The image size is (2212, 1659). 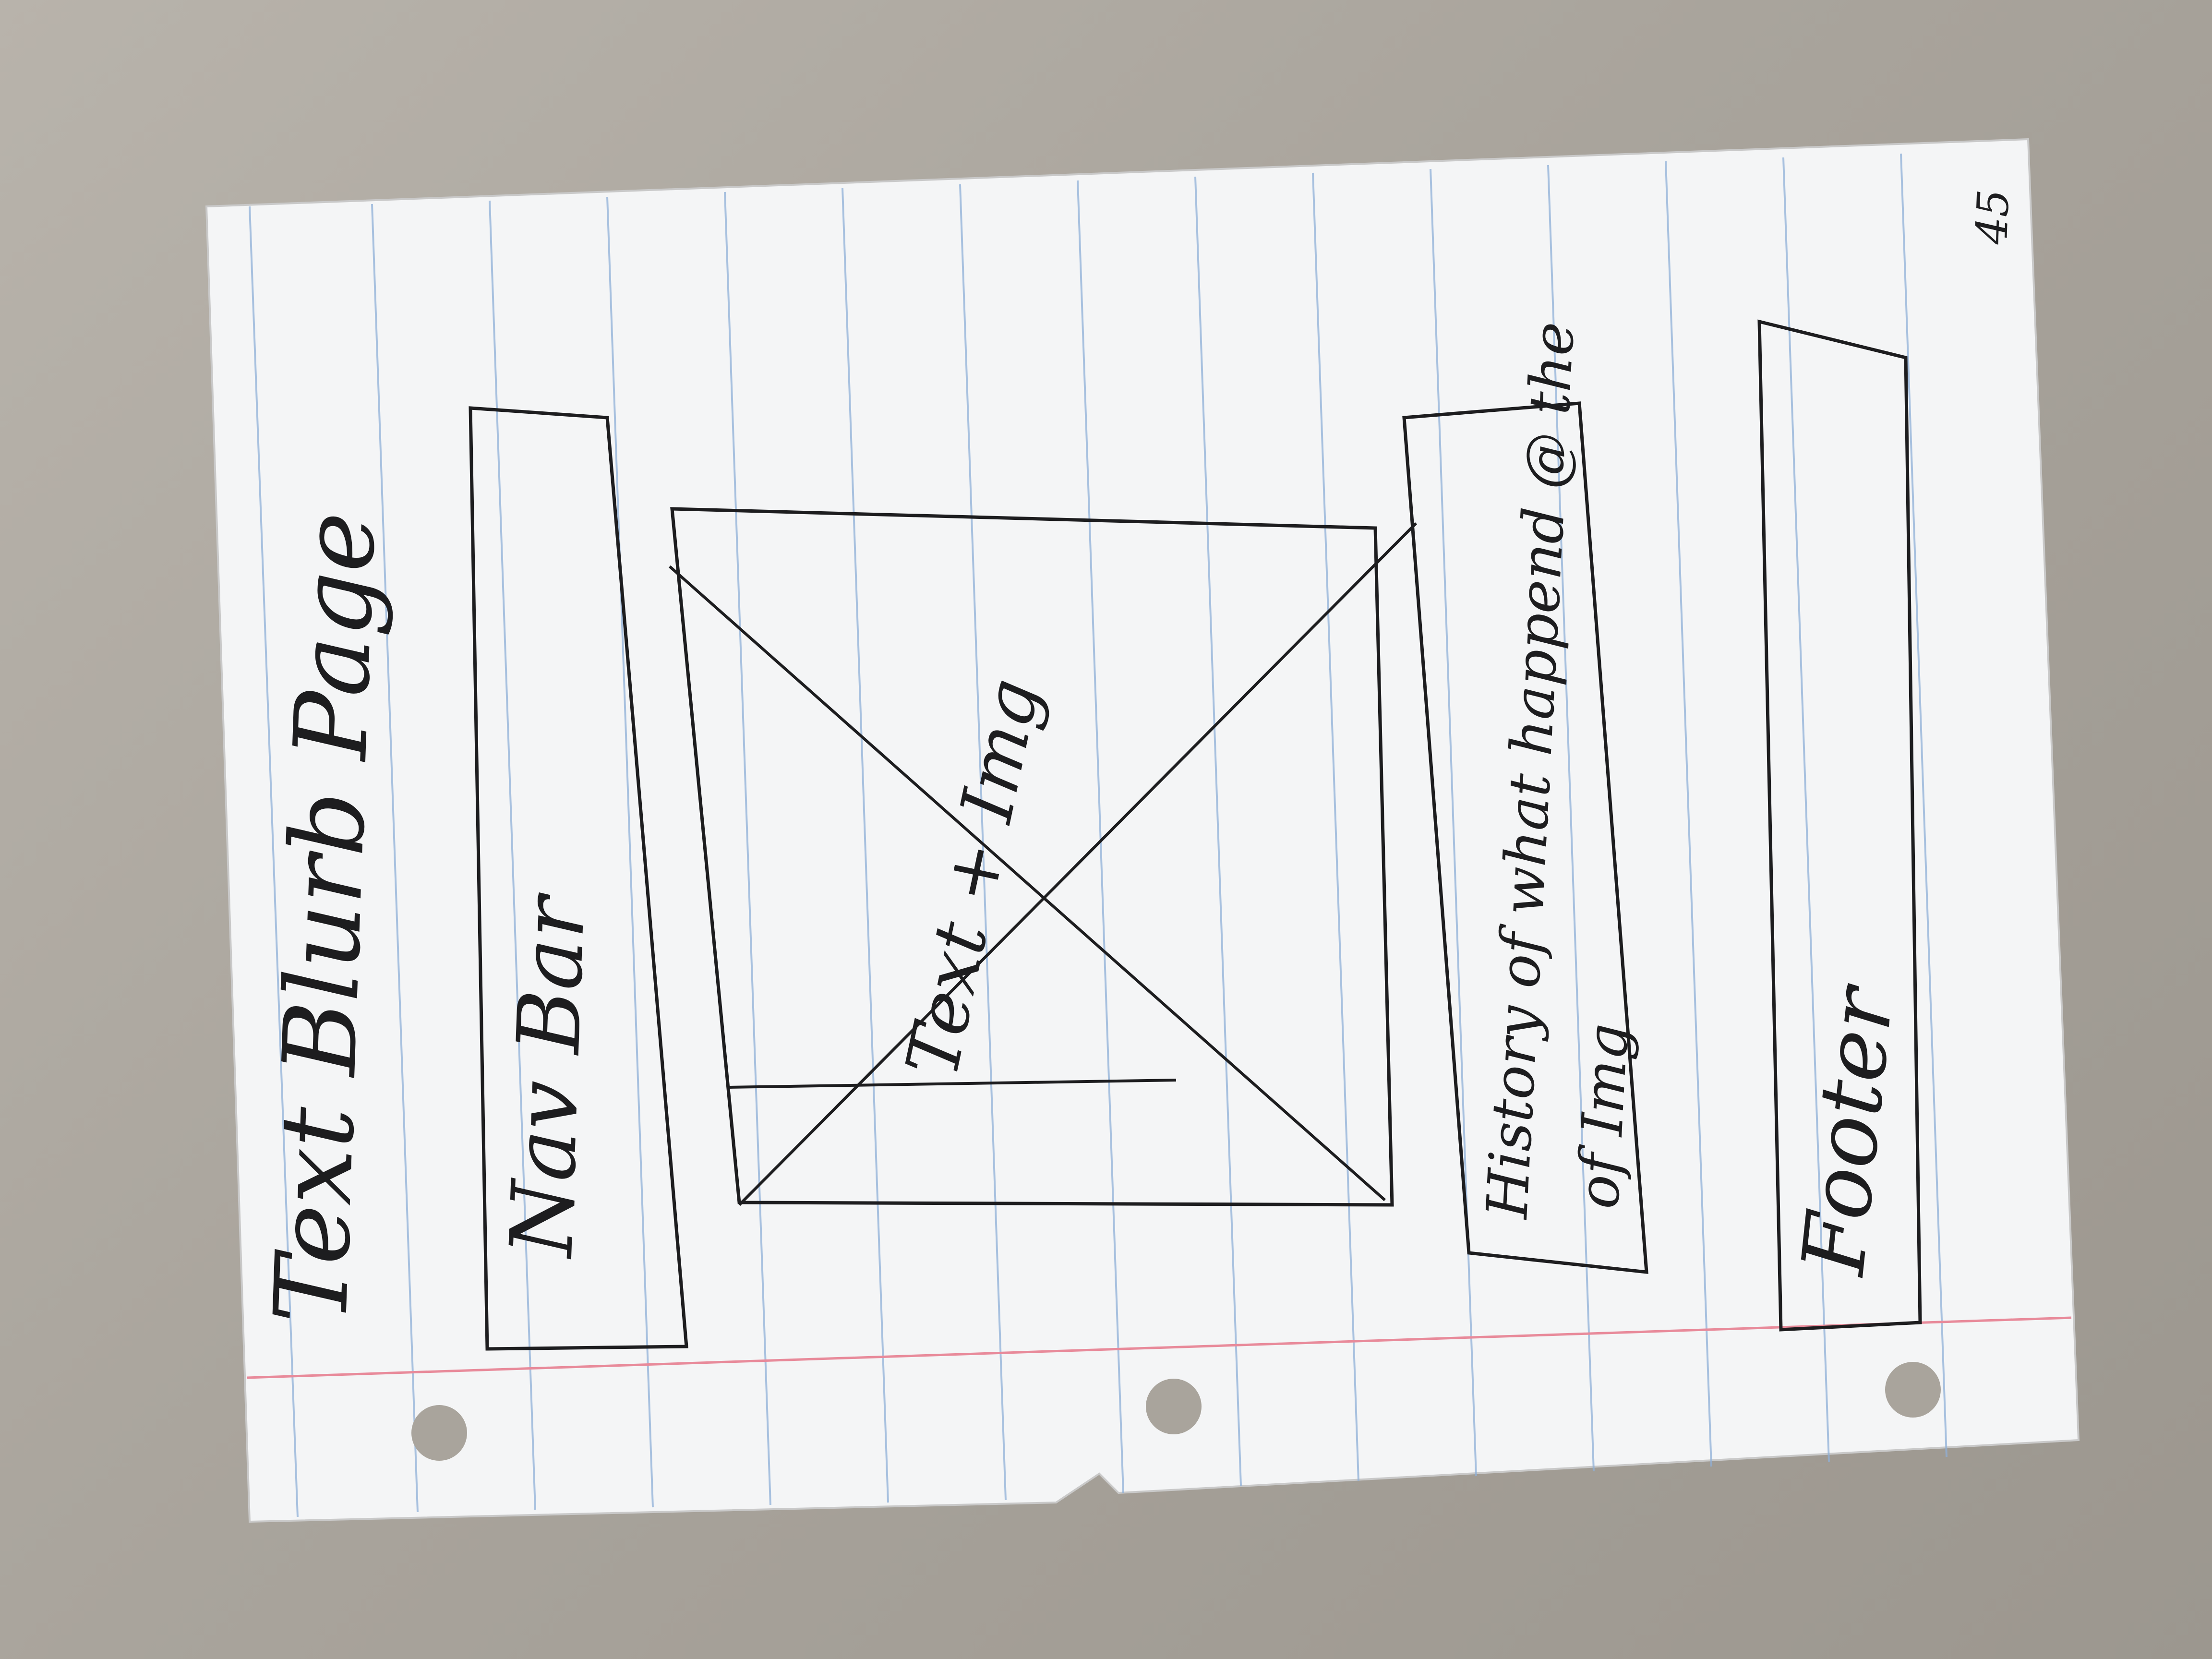 I want to click on image-caption-underline, so click(x=953, y=1084).